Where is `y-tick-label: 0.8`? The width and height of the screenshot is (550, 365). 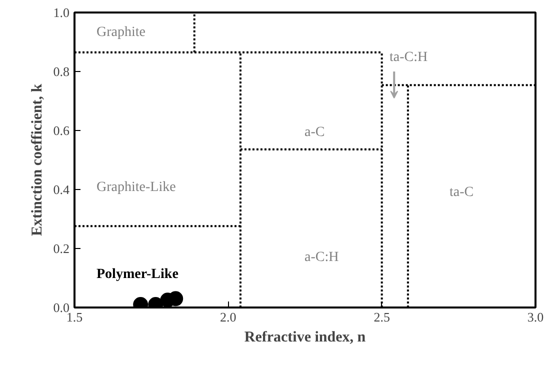
y-tick-label: 0.8 is located at coordinates (61, 71).